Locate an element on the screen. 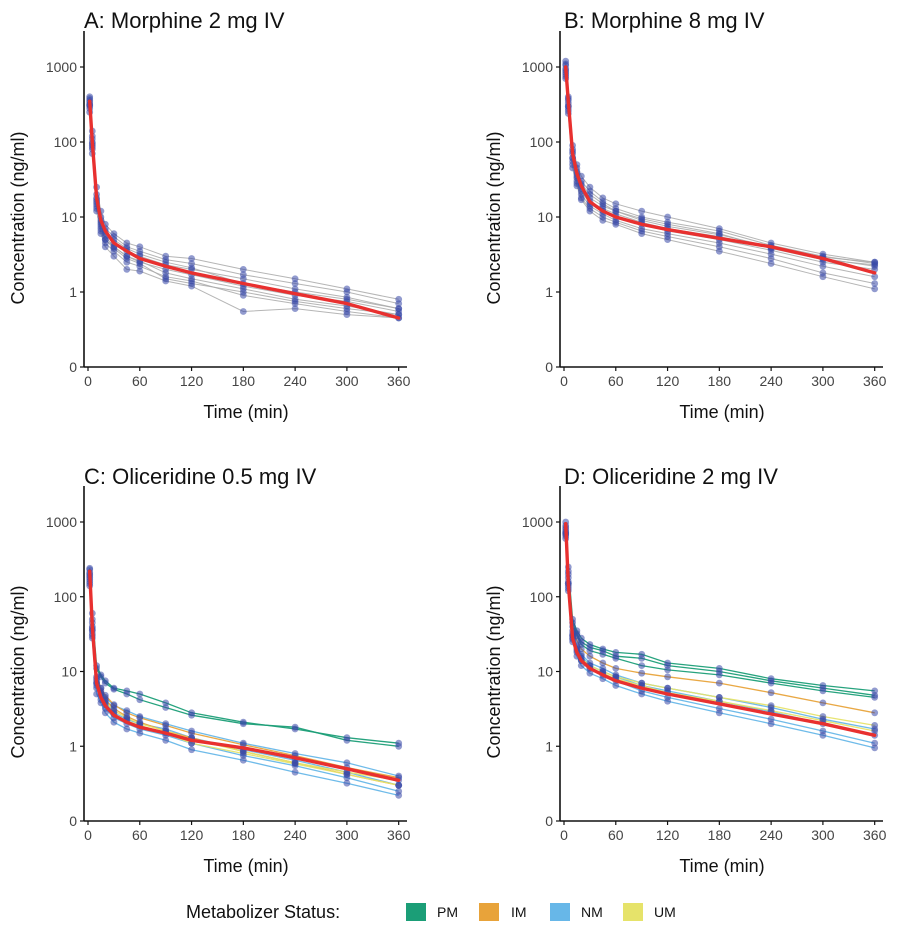 This screenshot has height=926, width=905. legend-swatch-um is located at coordinates (633, 912).